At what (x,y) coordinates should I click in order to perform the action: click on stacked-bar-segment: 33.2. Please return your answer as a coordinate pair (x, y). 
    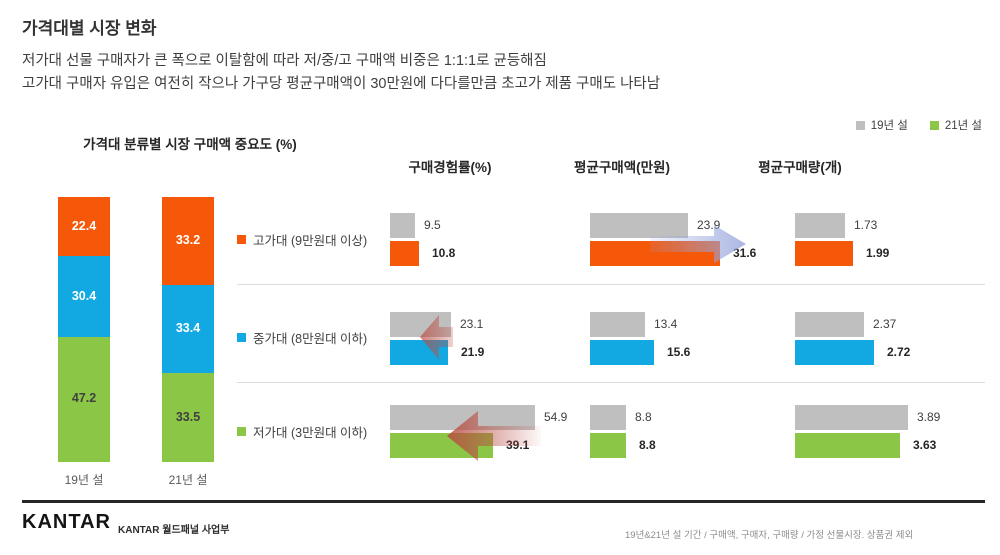
    Looking at the image, I should click on (188, 241).